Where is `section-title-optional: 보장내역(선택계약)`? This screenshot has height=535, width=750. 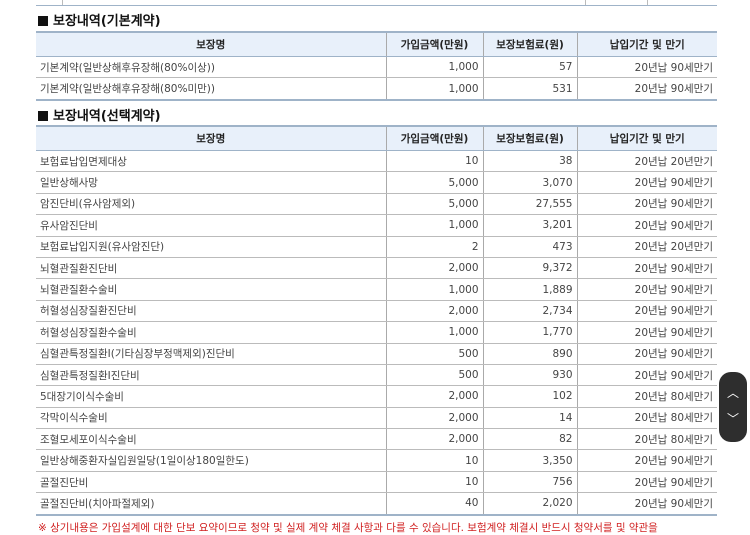 section-title-optional: 보장내역(선택계약) is located at coordinates (99, 114).